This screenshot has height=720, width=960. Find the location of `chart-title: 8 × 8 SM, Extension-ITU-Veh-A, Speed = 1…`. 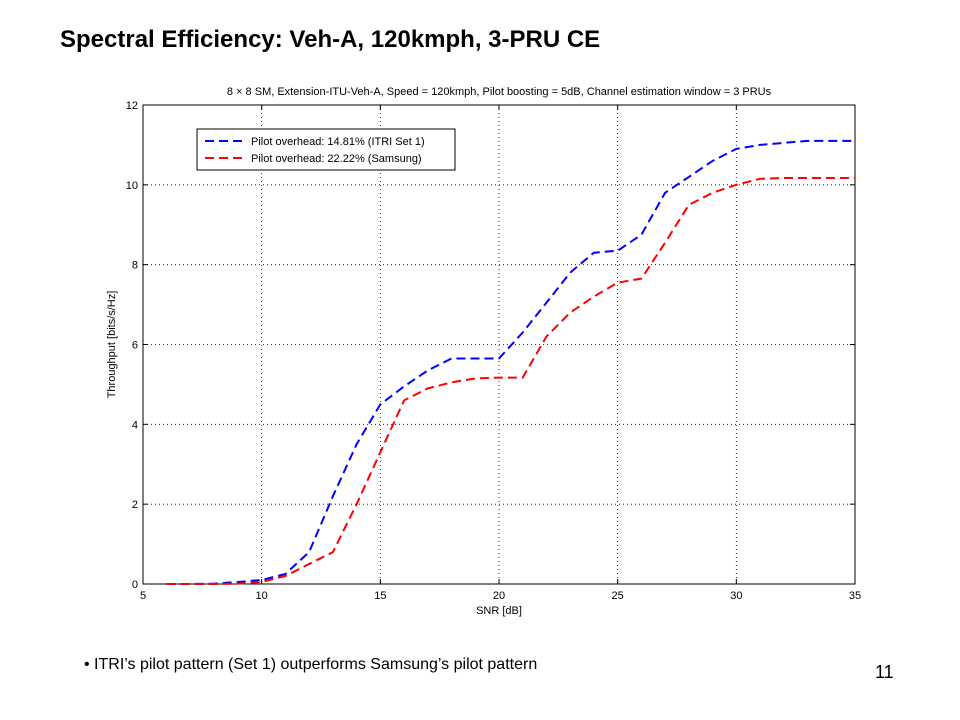

chart-title: 8 × 8 SM, Extension-ITU-Veh-A, Speed = 1… is located at coordinates (499, 92).